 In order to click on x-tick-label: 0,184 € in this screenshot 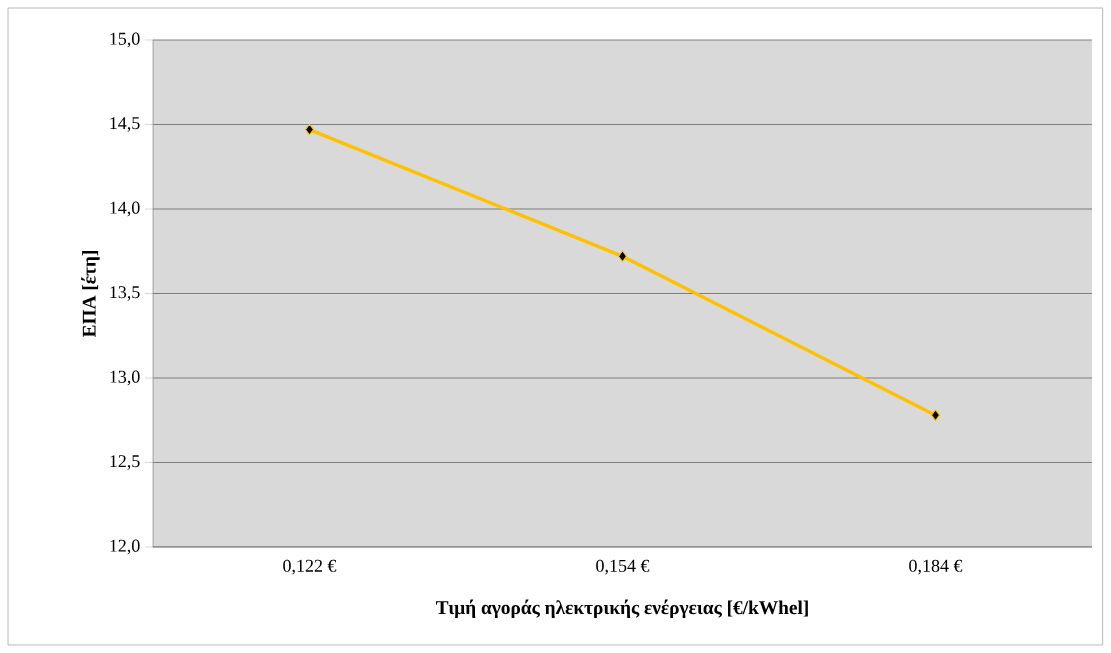, I will do `click(936, 567)`.